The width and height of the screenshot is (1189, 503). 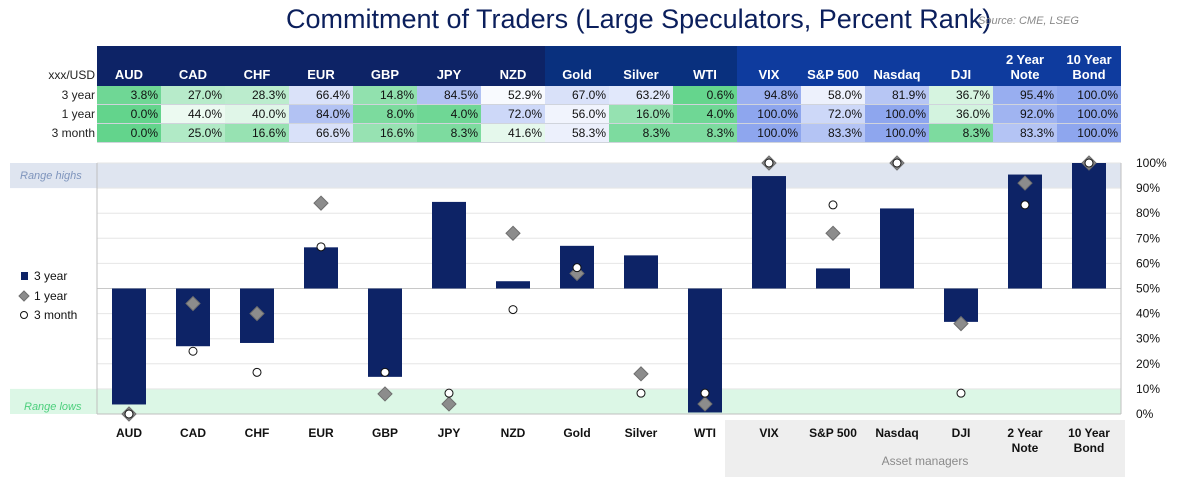 I want to click on y-tick-label: 100%, so click(x=1151, y=163).